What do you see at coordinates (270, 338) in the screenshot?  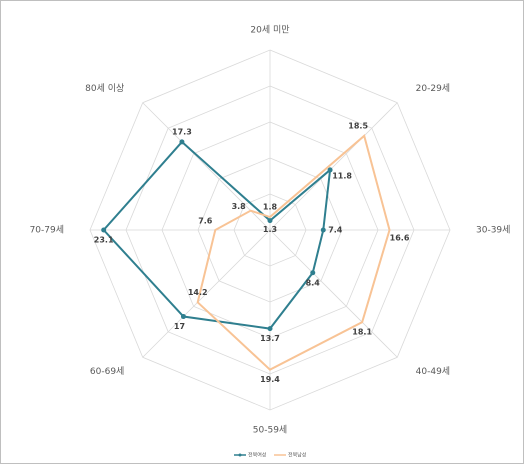 I see `data-label: 13.7` at bounding box center [270, 338].